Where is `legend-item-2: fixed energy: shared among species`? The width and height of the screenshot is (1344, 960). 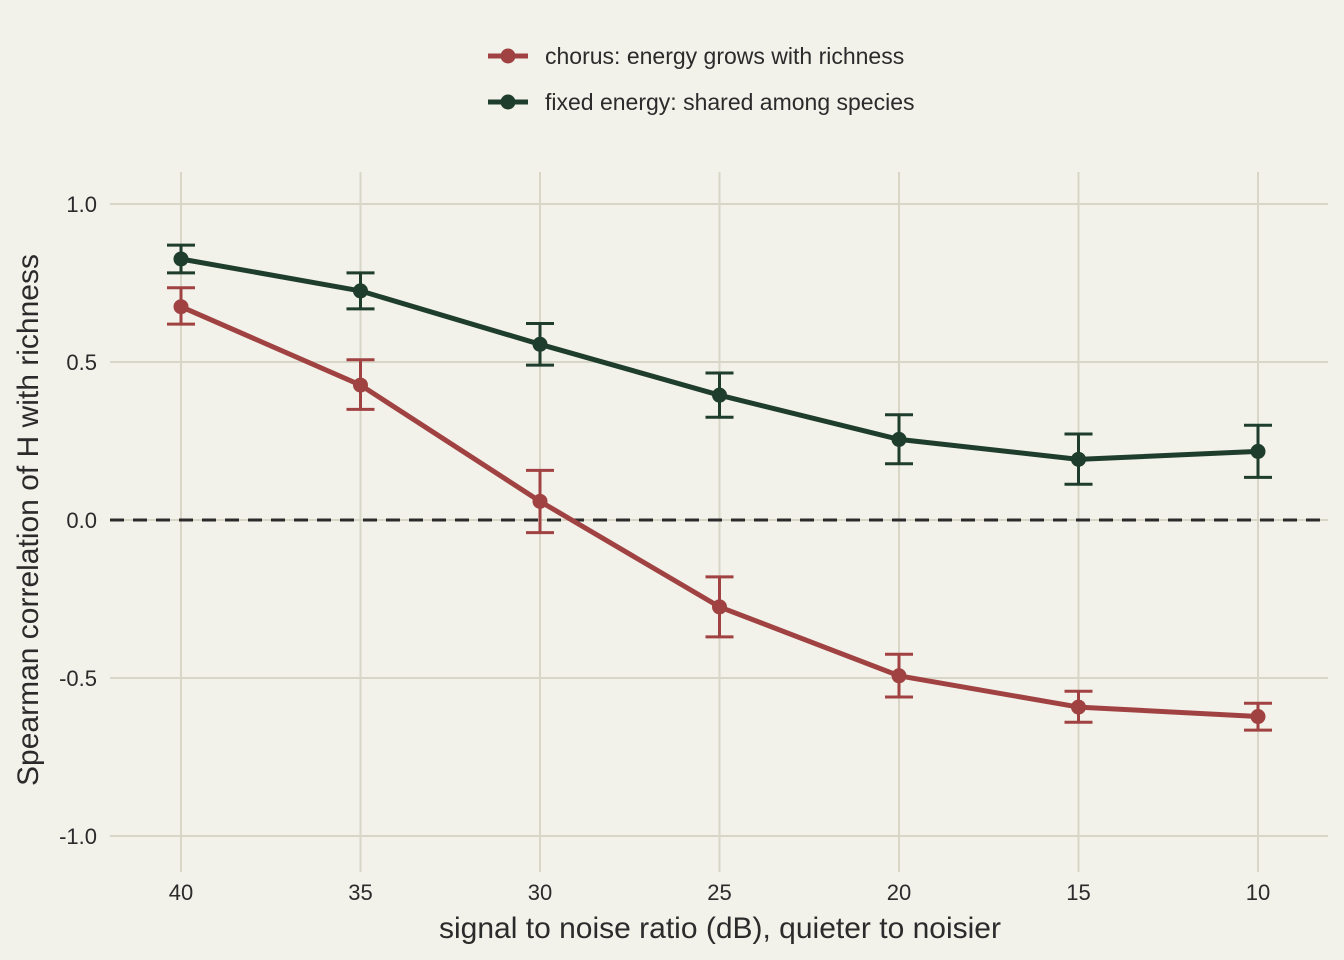
legend-item-2: fixed energy: shared among species is located at coordinates (701, 102).